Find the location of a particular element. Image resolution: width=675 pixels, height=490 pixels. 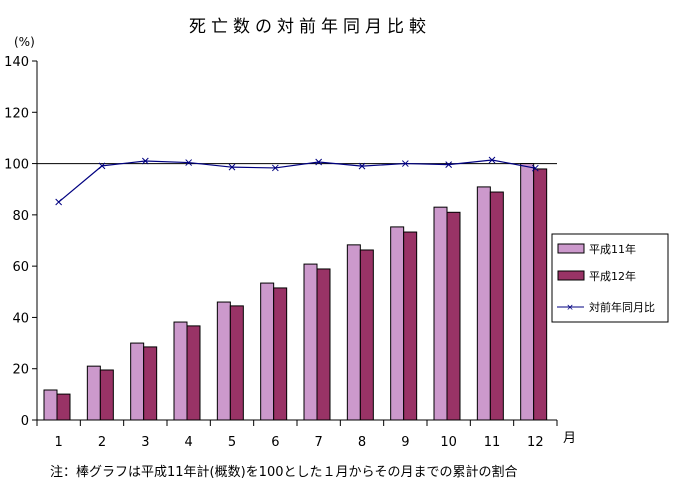

x-tick-label-9: 9 is located at coordinates (405, 442).